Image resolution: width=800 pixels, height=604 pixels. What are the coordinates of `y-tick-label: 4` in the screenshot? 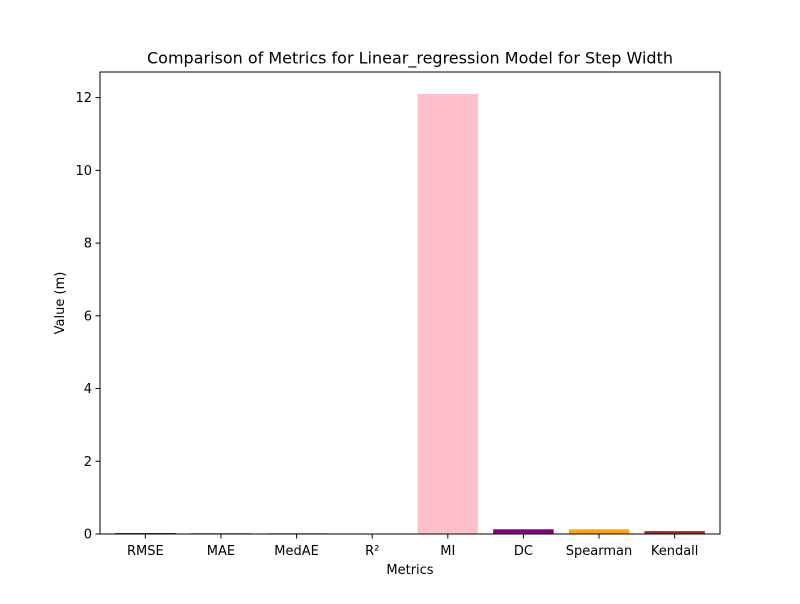 It's located at (88, 389).